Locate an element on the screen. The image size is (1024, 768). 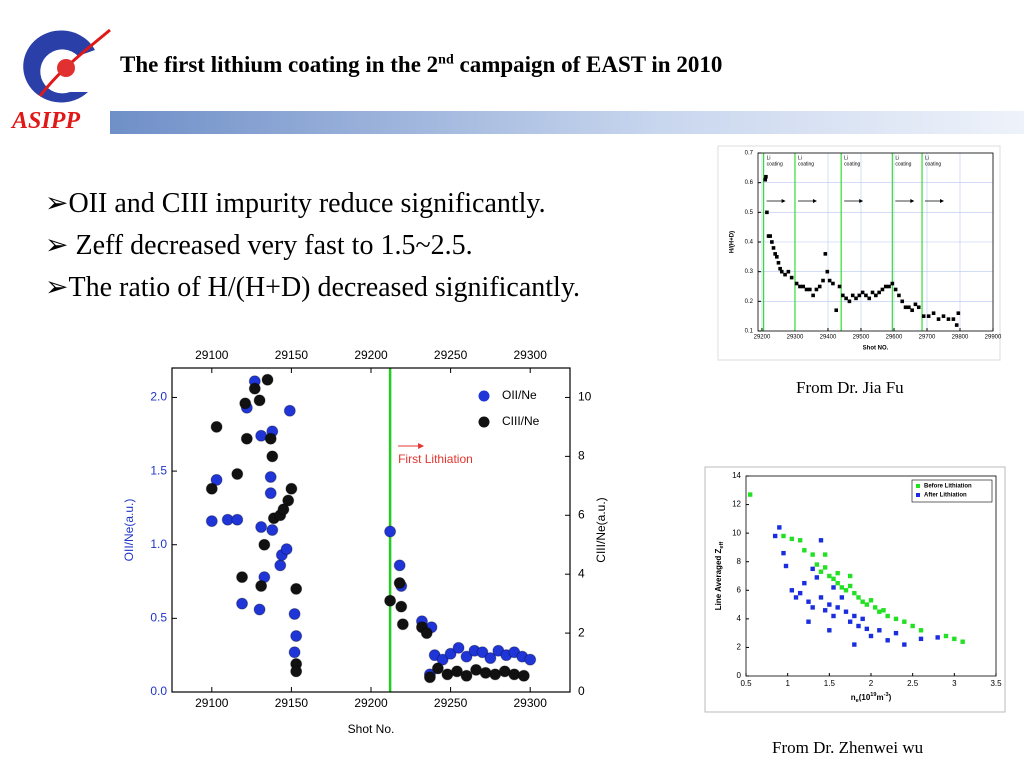
y-tick-label: 2.0 is located at coordinates (158, 397).